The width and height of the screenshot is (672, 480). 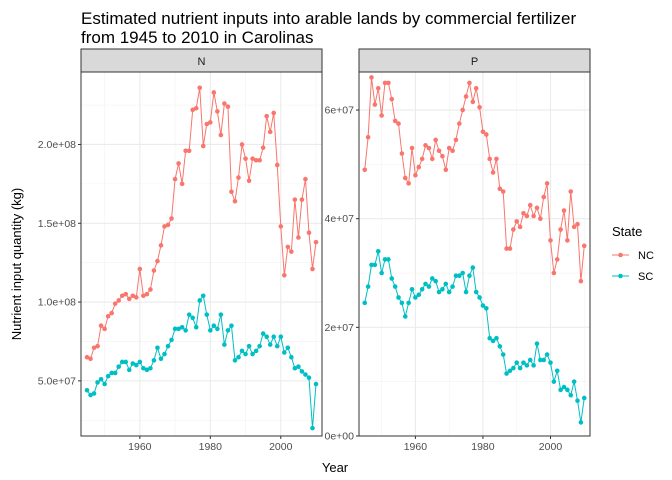 What do you see at coordinates (16, 264) in the screenshot?
I see `y-axis-title: Nutrient input quantity (kg)` at bounding box center [16, 264].